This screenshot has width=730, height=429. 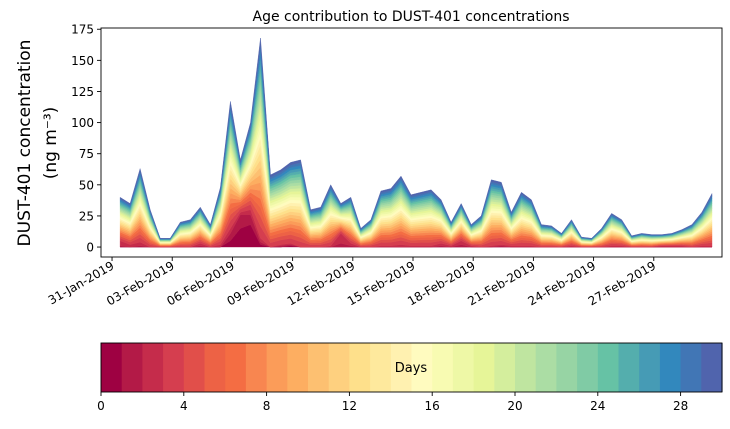 I want to click on y-tick-label: 125, so click(x=82, y=92).